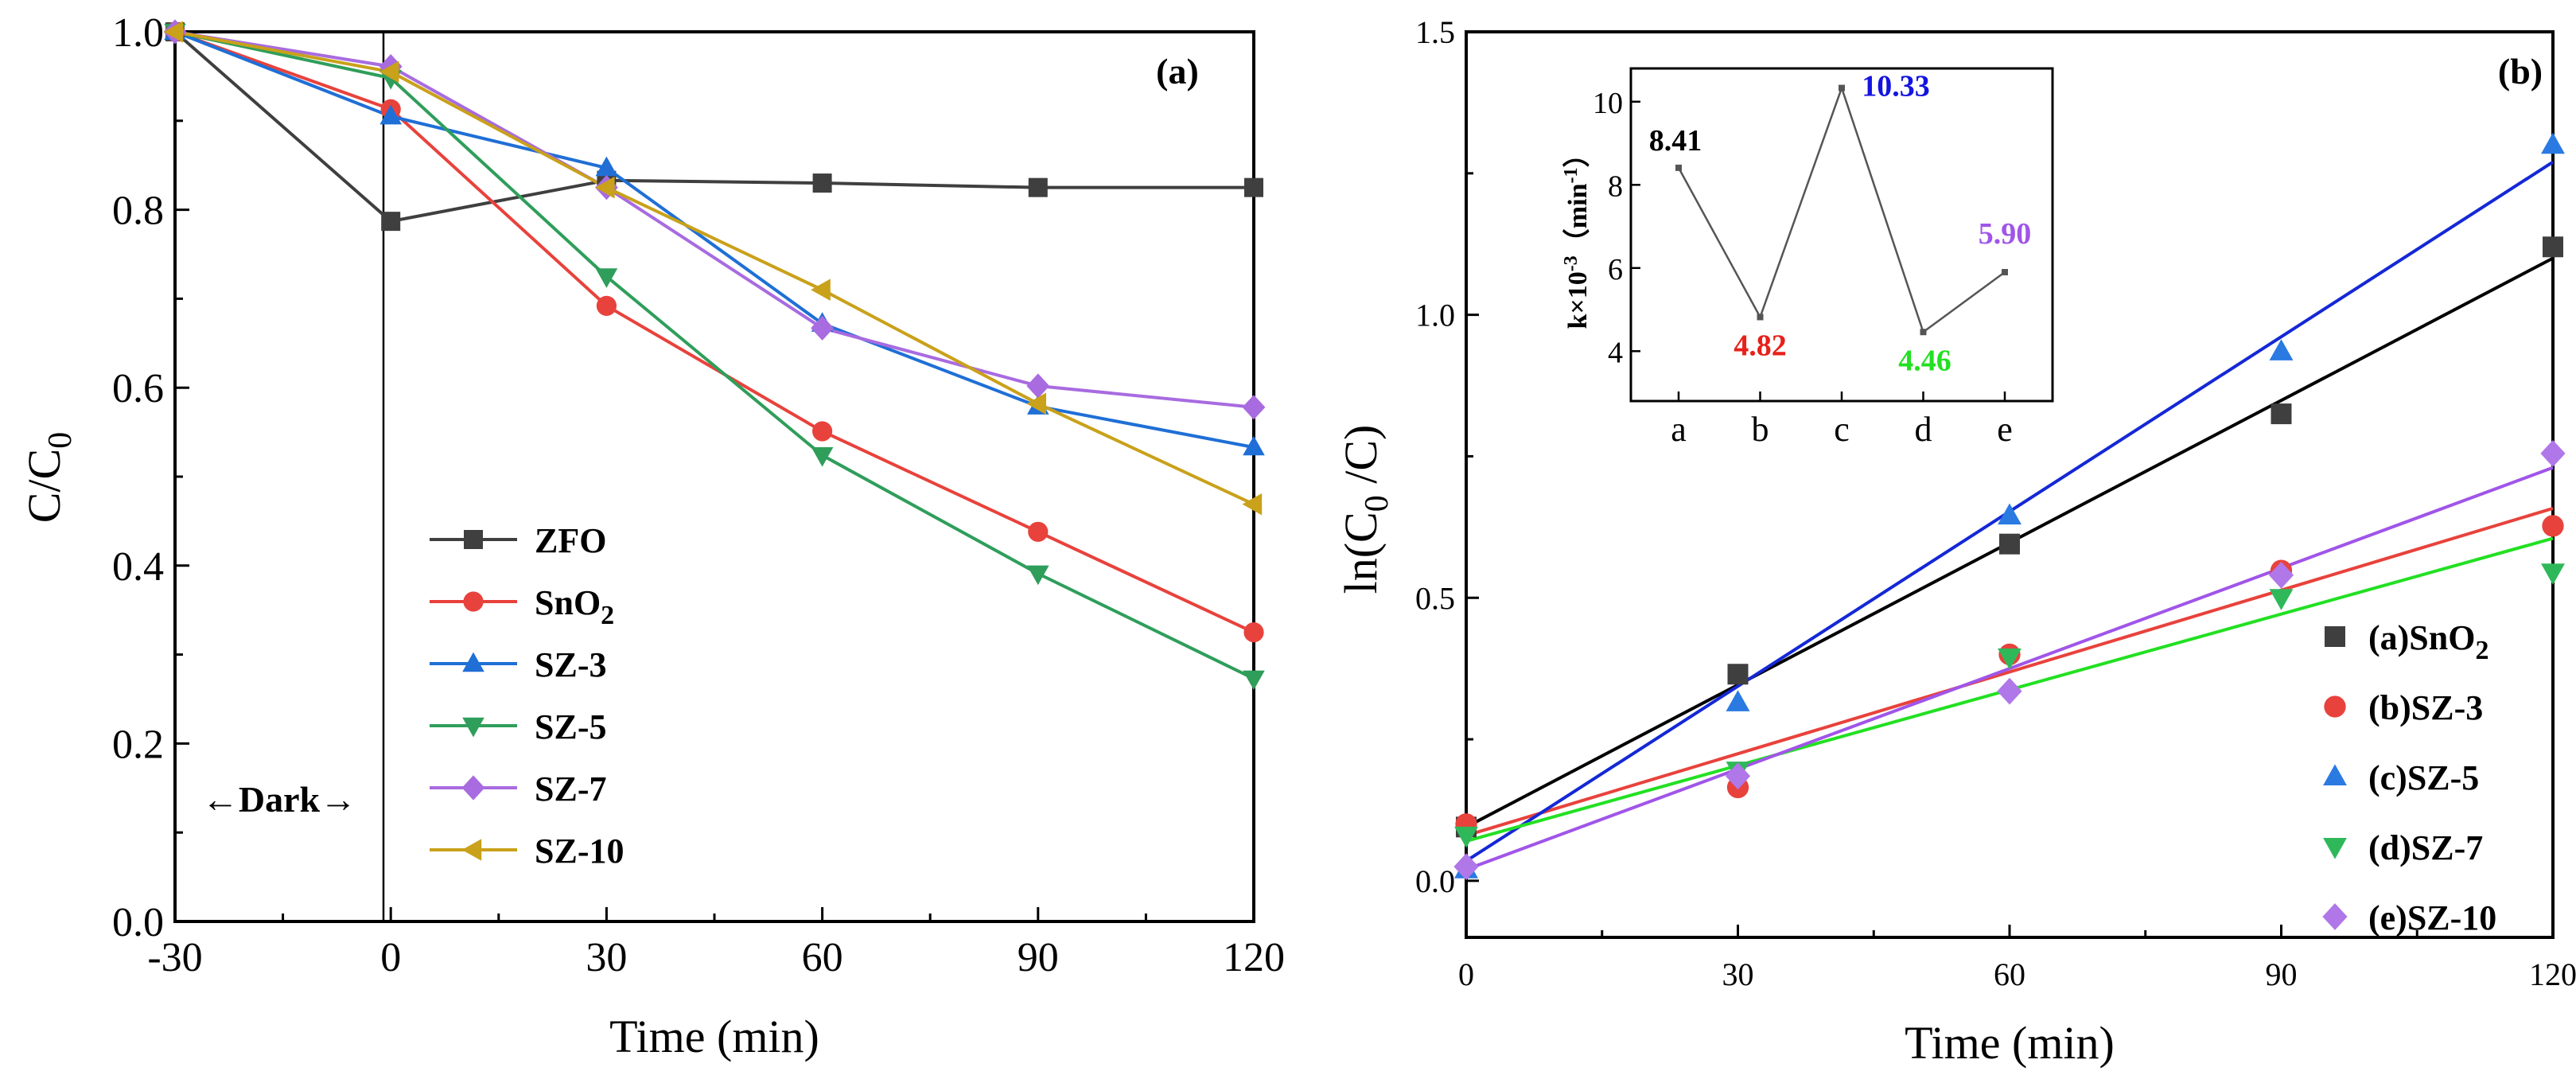  Describe the element at coordinates (714, 127) in the screenshot. I see `series-line-zfo` at that location.